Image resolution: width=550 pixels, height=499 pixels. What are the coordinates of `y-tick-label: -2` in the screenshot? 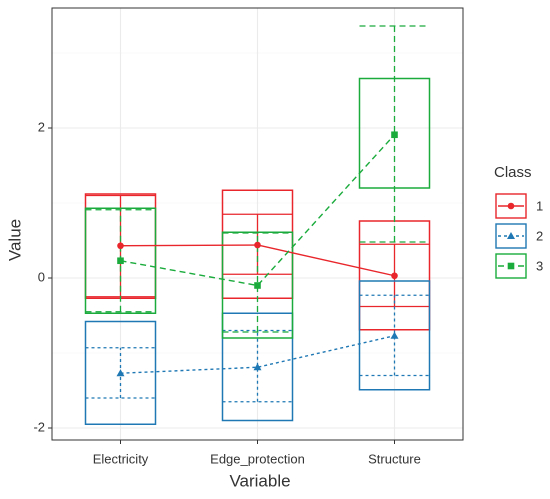 It's located at (39, 426).